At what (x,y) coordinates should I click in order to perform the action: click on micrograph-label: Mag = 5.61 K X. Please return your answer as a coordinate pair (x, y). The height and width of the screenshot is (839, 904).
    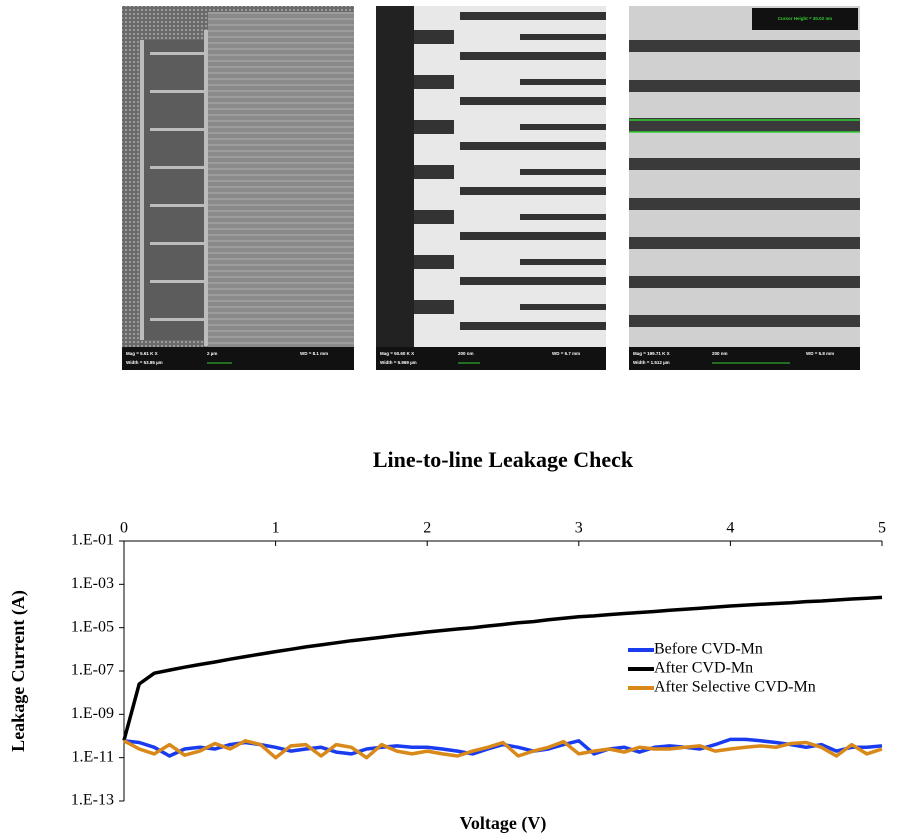
    Looking at the image, I should click on (142, 353).